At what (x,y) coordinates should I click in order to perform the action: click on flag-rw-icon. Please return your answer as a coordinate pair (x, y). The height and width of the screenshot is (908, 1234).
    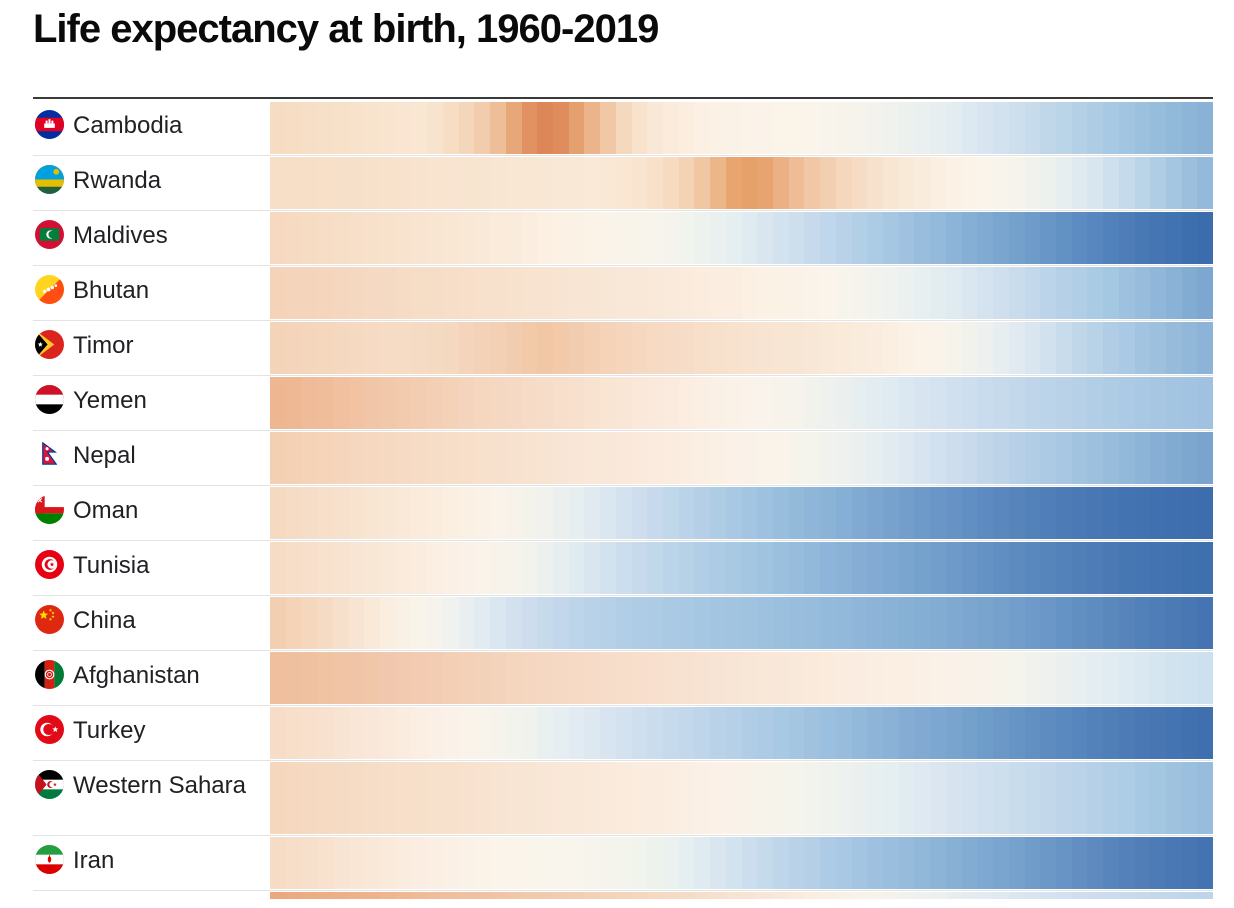
    Looking at the image, I should click on (49, 179).